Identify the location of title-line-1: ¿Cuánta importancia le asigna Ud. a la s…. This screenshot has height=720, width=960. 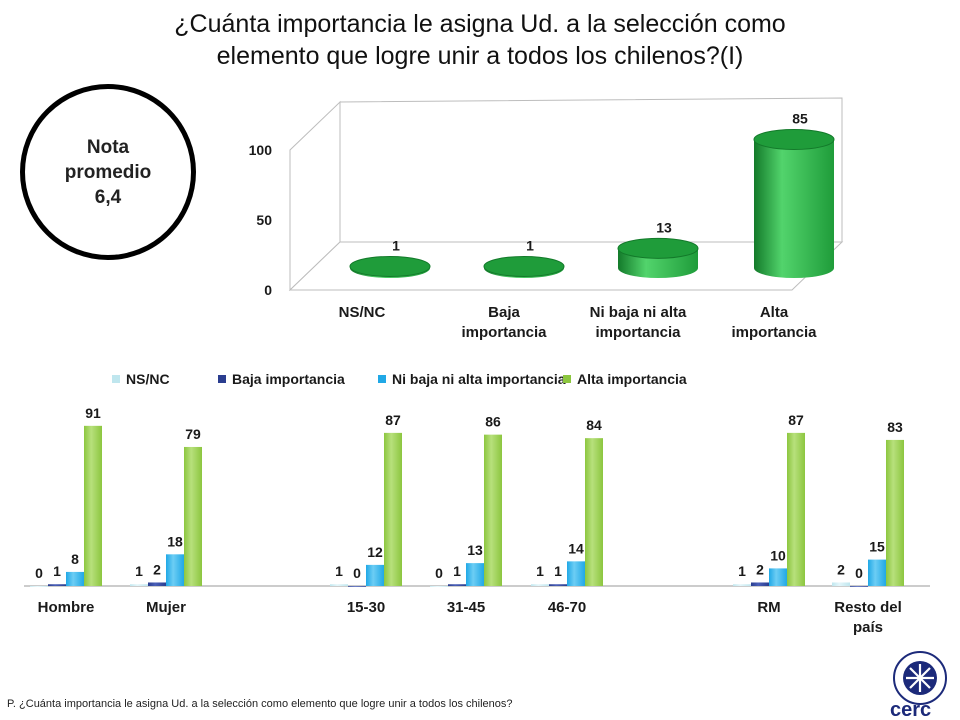
(480, 24).